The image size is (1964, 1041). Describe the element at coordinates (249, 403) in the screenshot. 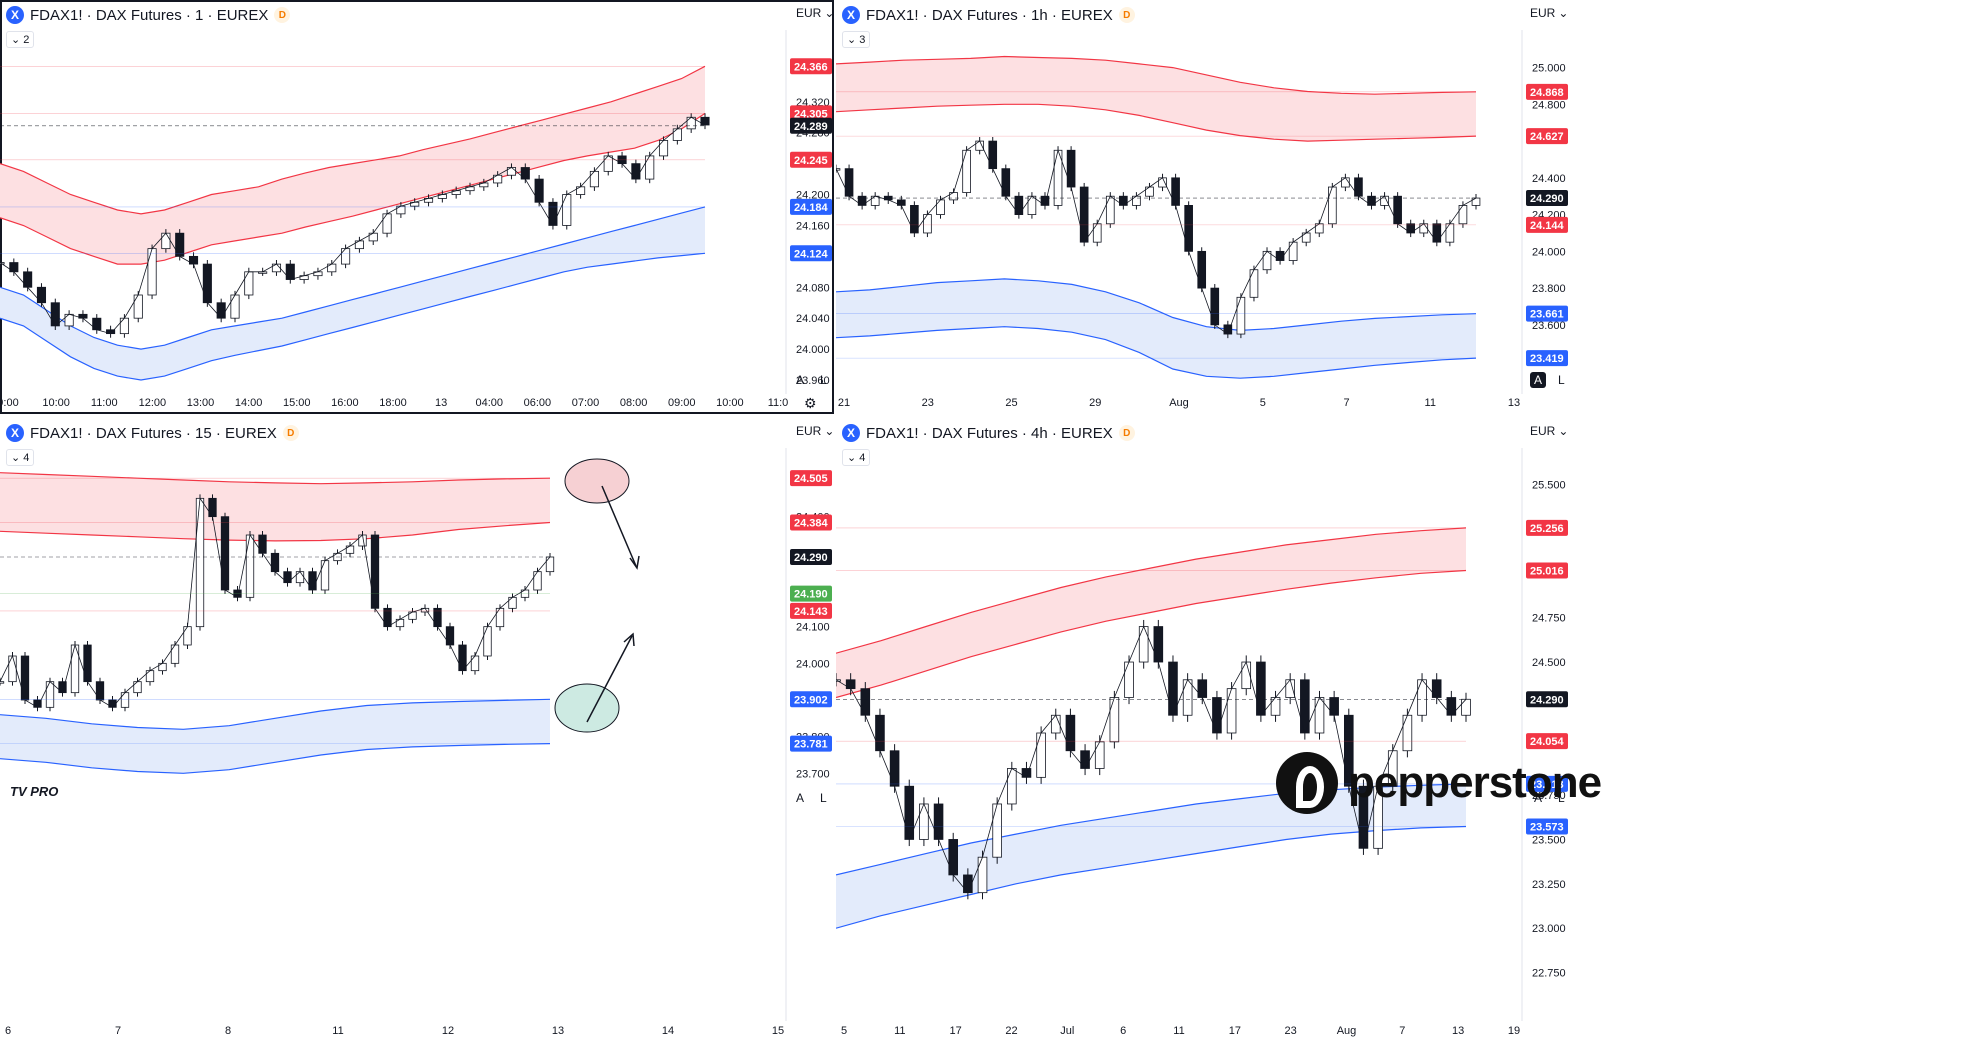

I see `x-tick-label: 14:00` at that location.